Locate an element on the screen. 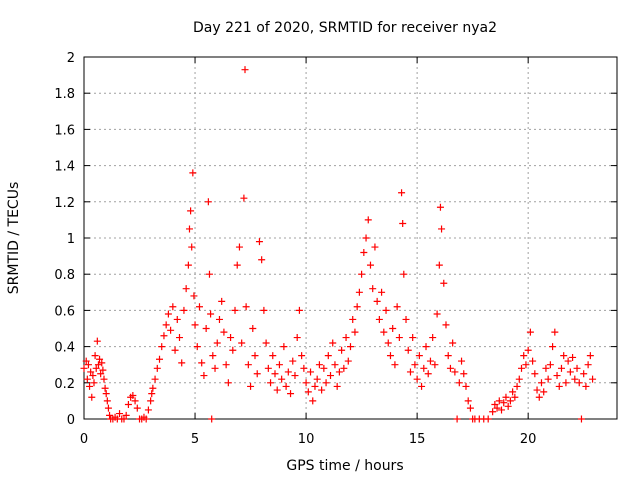 The image size is (640, 480). y-tick-label: 0.4 is located at coordinates (64, 348).